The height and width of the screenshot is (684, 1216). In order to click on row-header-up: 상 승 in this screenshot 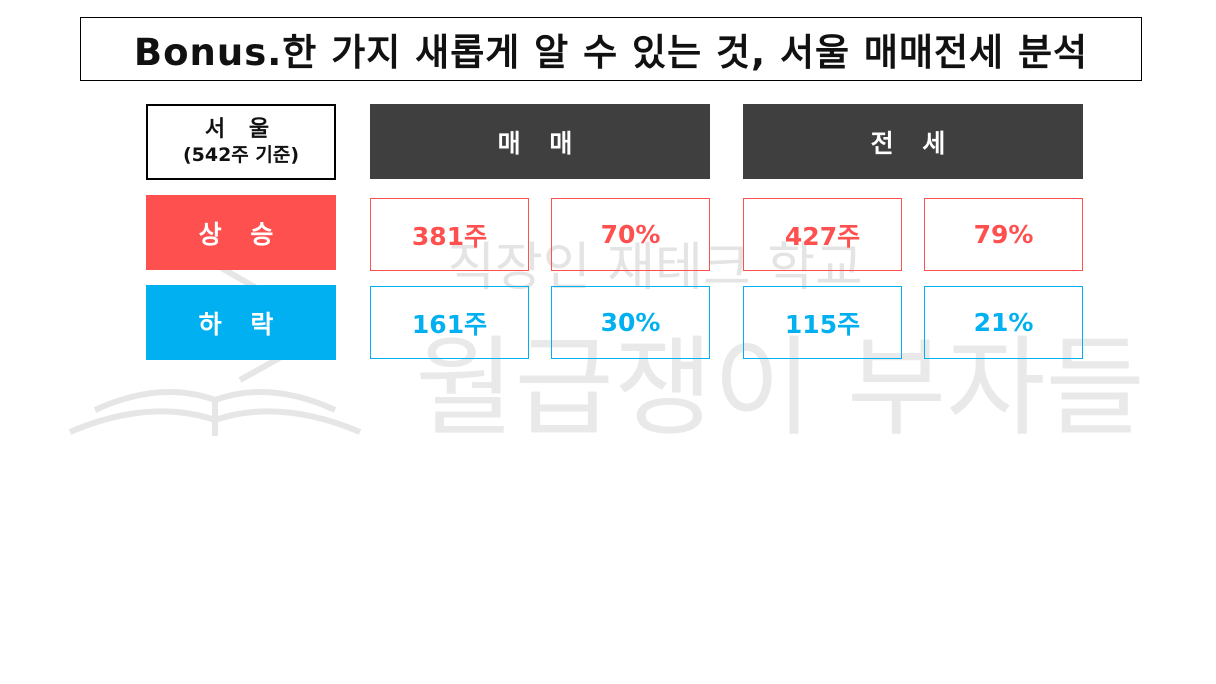, I will do `click(241, 232)`.